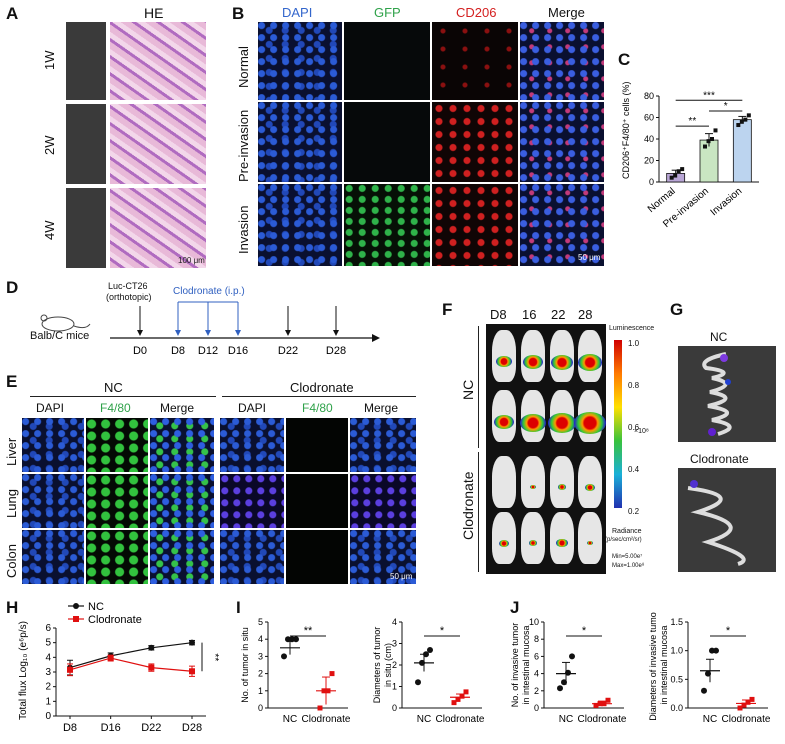 This screenshot has width=785, height=744. Describe the element at coordinates (260, 656) in the screenshot. I see `dot-ytick-label: 3` at that location.